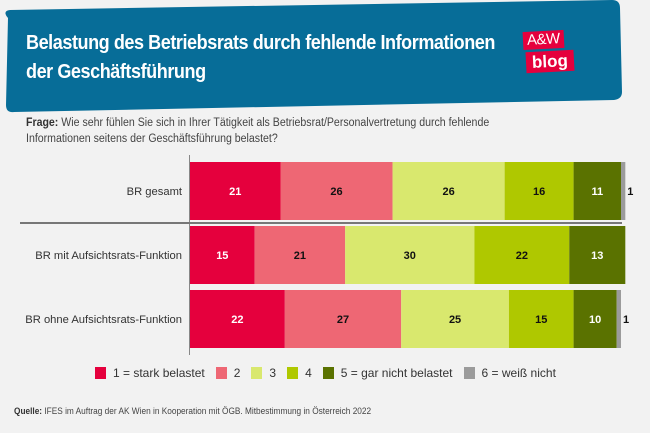  I want to click on bar-value-label: 30, so click(410, 256).